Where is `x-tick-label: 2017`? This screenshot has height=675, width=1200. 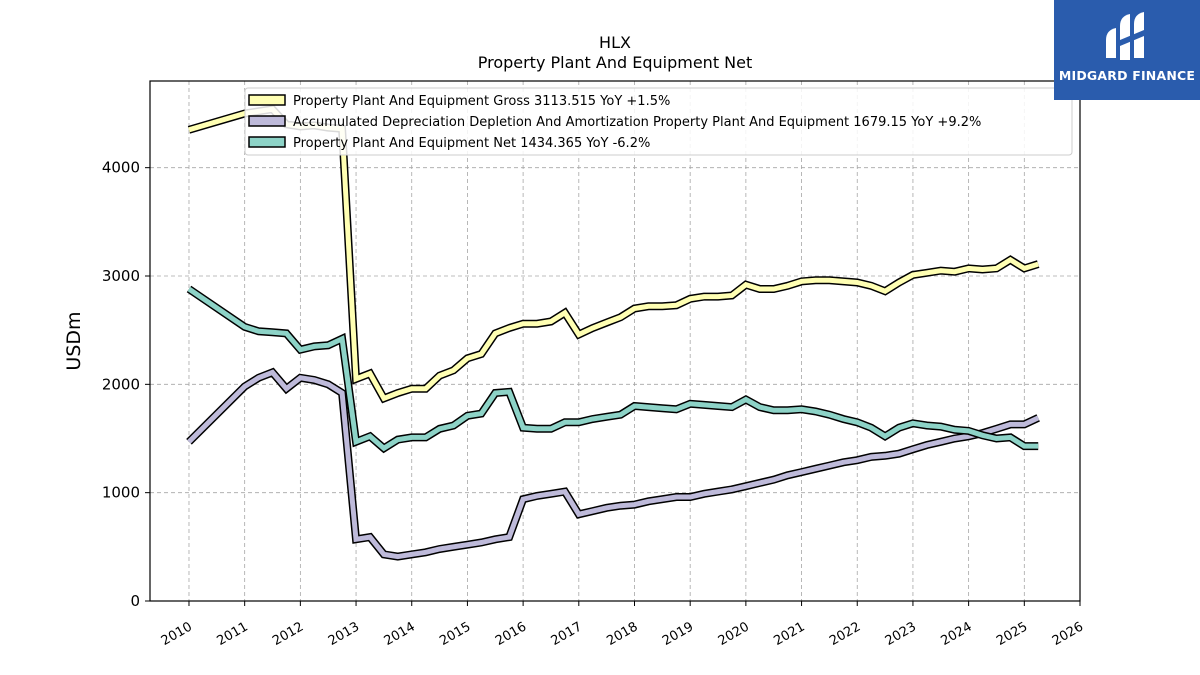 x-tick-label: 2017 is located at coordinates (567, 634).